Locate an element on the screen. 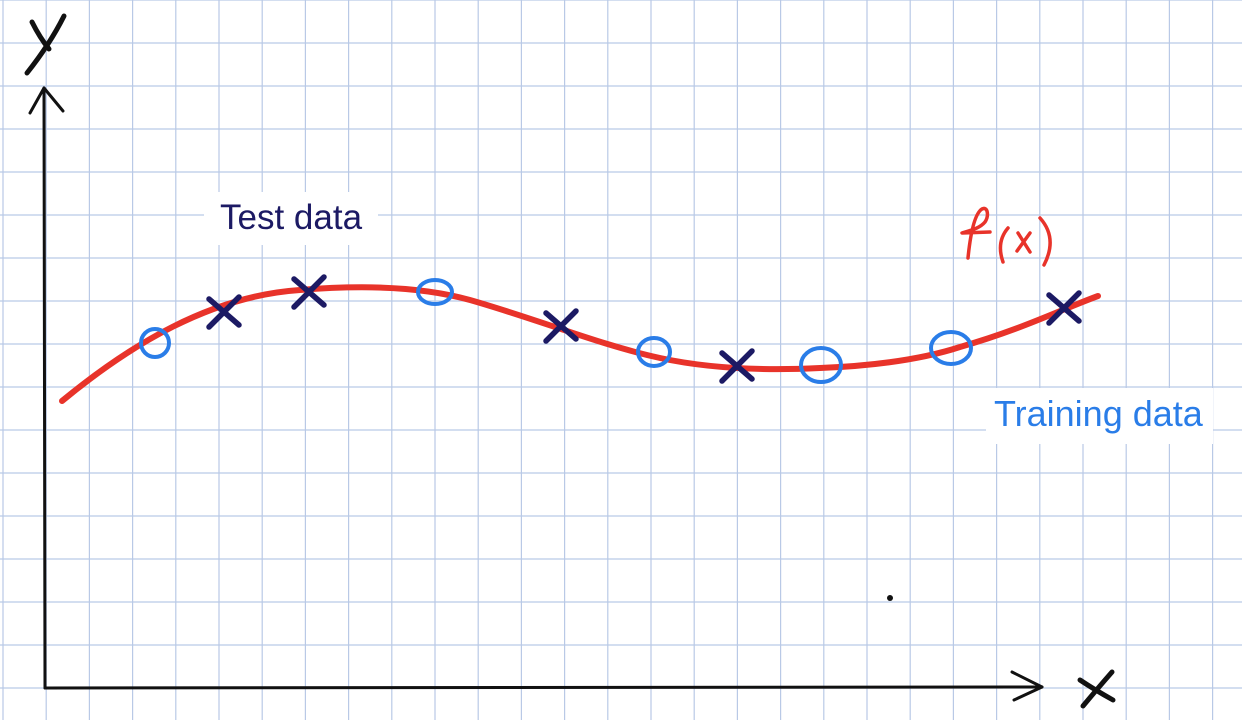  training-data-legend-label: Training data is located at coordinates (1099, 416).